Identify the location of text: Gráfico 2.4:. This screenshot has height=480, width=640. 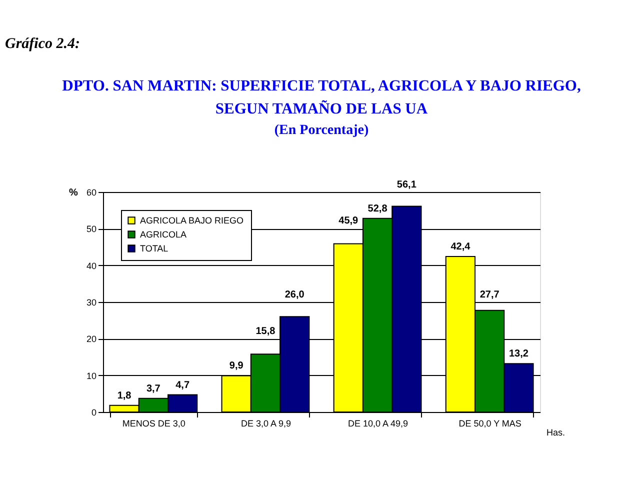
(42, 44).